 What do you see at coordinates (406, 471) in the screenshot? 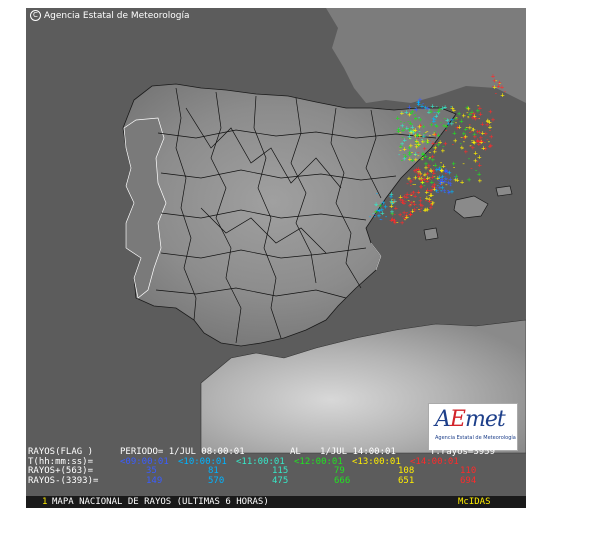
I see `positive-count-5: 108` at bounding box center [406, 471].